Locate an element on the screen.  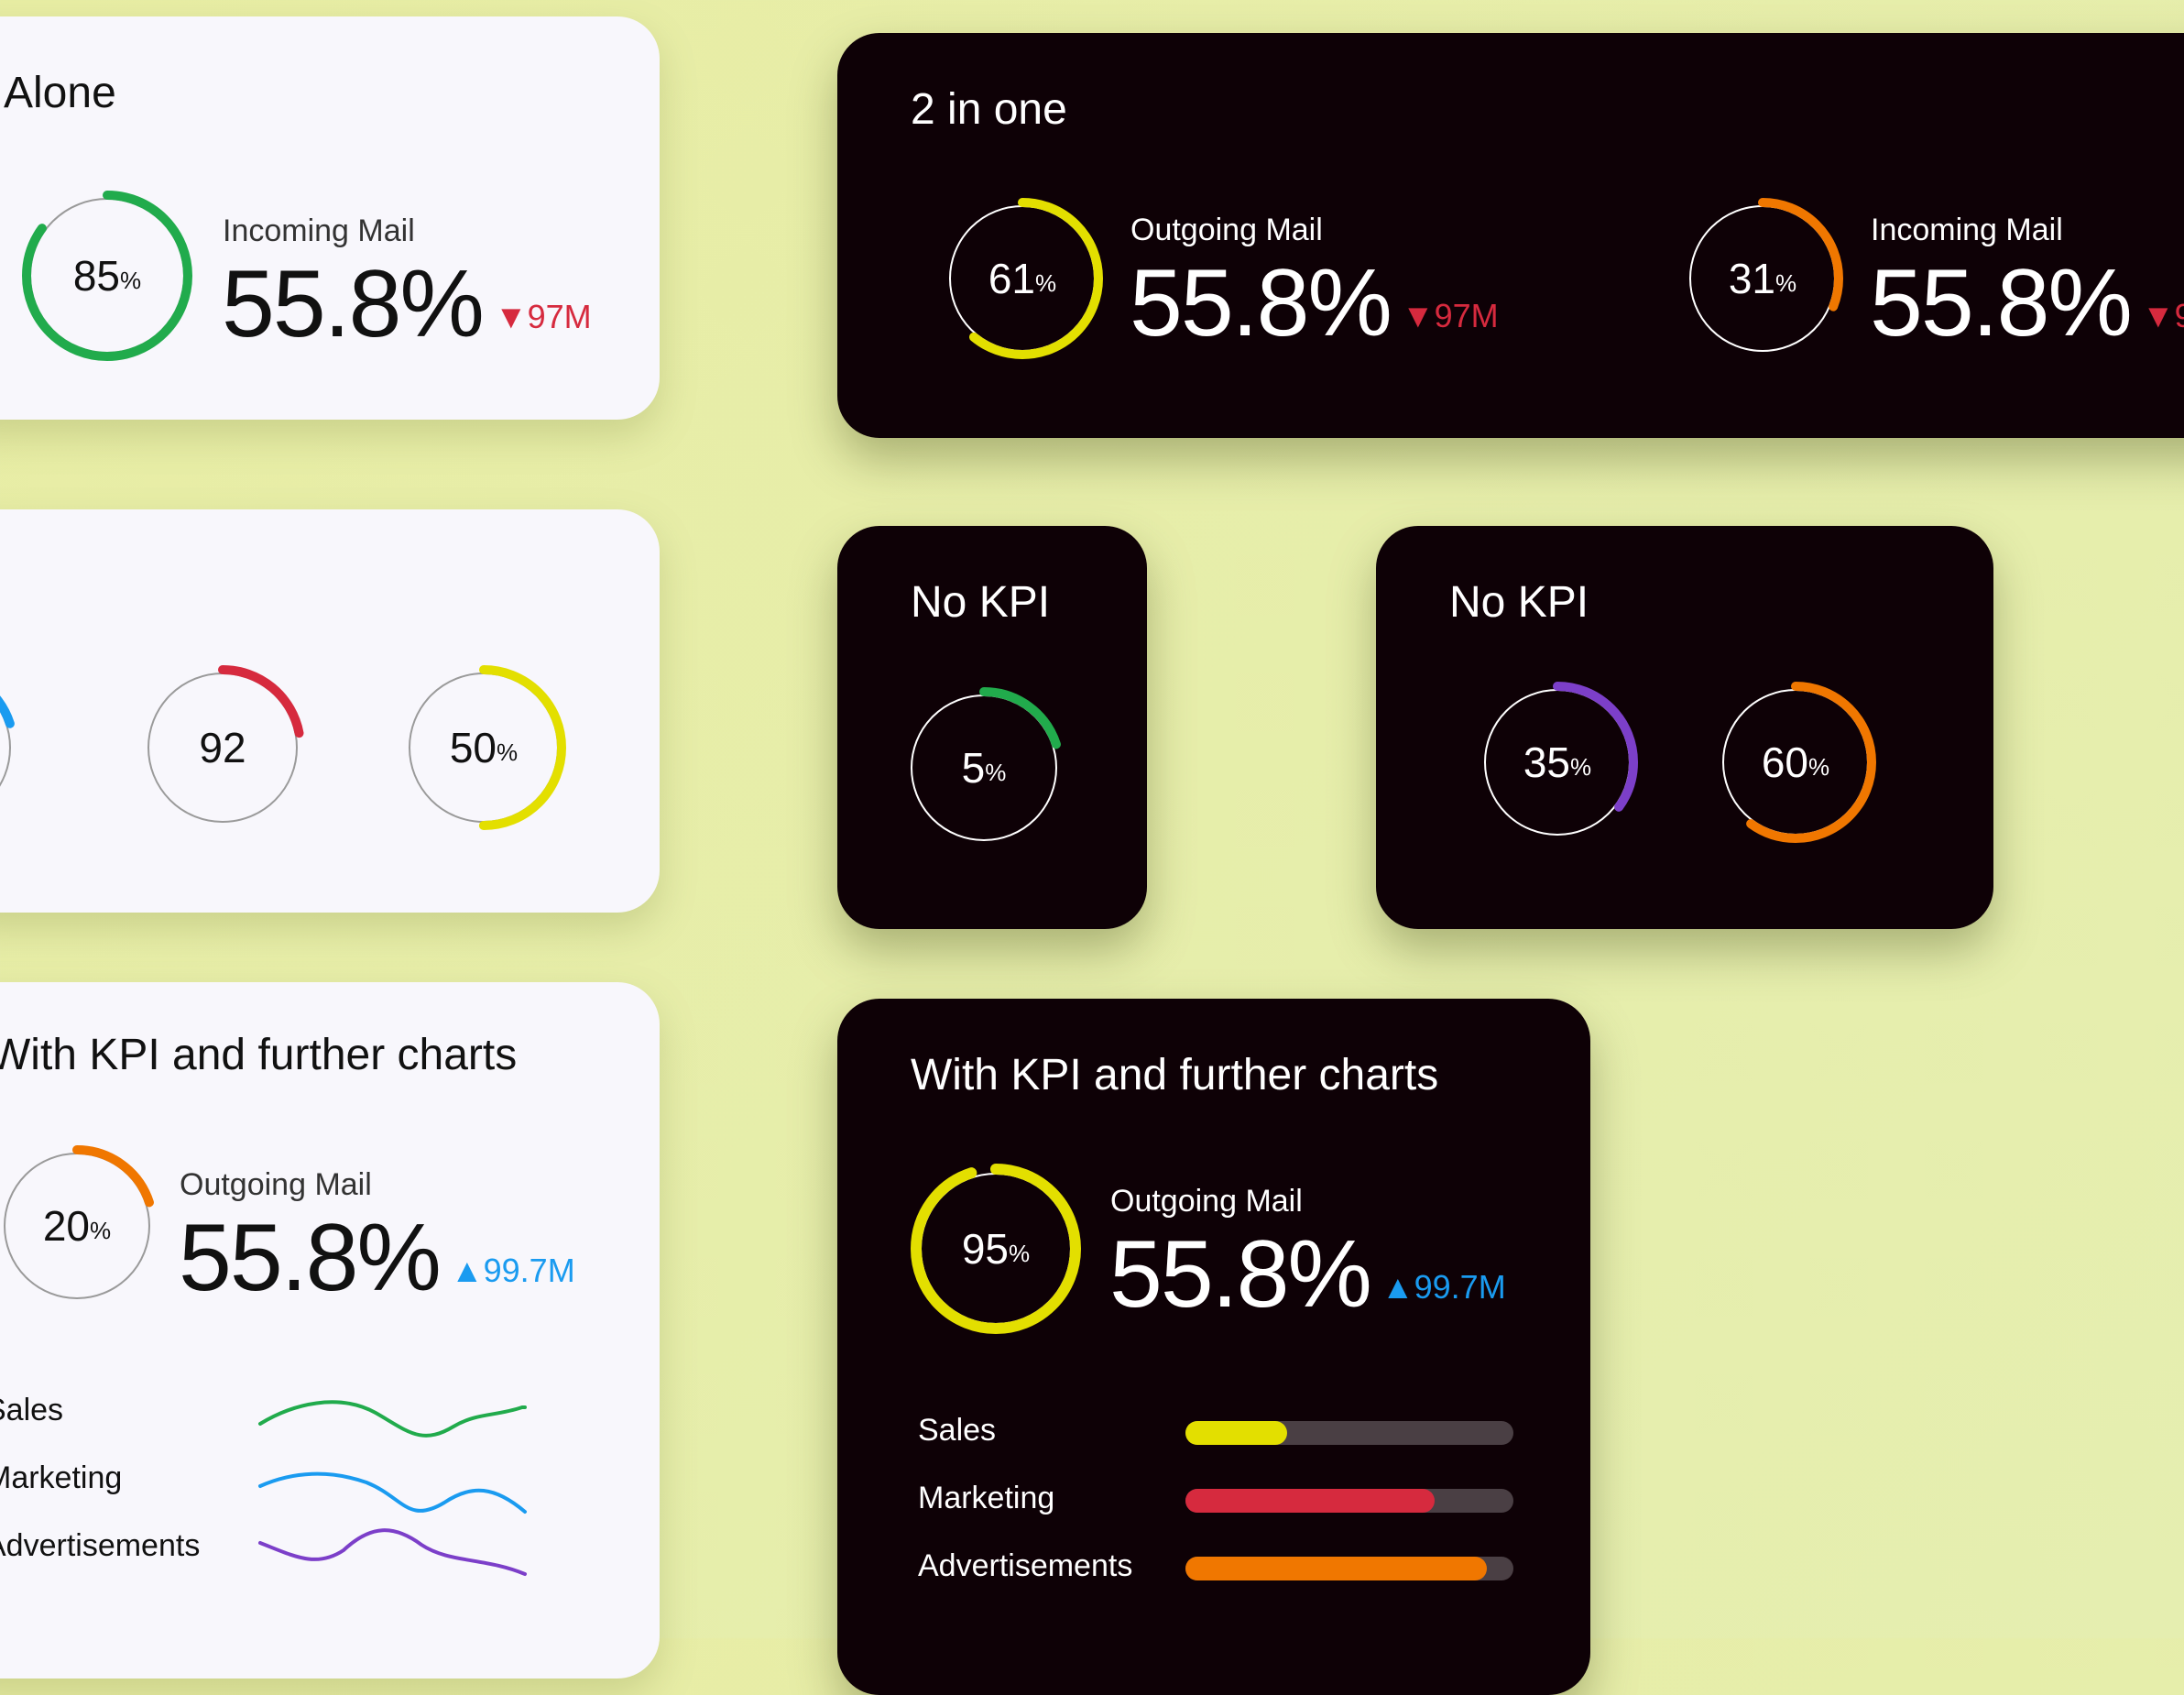
metric-label-incoming: Incoming Mail is located at coordinates (1967, 230).